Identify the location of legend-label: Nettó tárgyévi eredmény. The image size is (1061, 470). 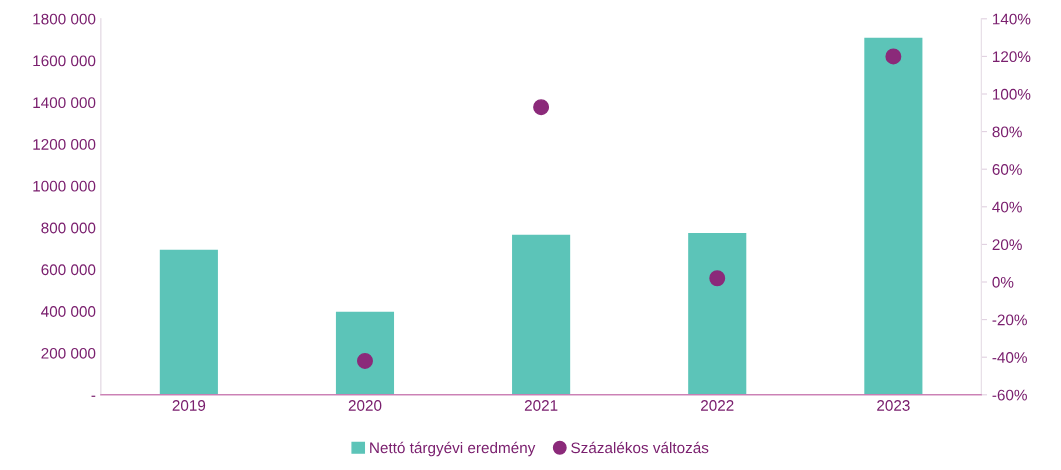
(453, 449).